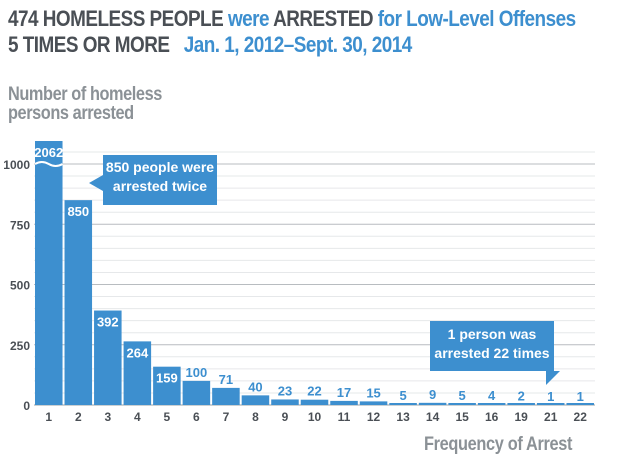 The height and width of the screenshot is (473, 620). What do you see at coordinates (78, 417) in the screenshot?
I see `x-tick-label: 2` at bounding box center [78, 417].